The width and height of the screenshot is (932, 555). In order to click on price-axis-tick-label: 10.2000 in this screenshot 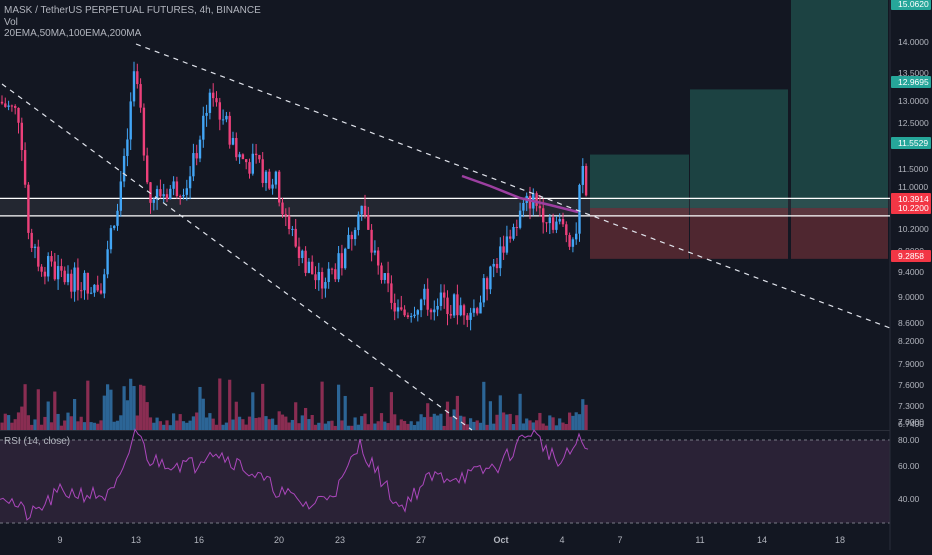, I will do `click(913, 229)`.